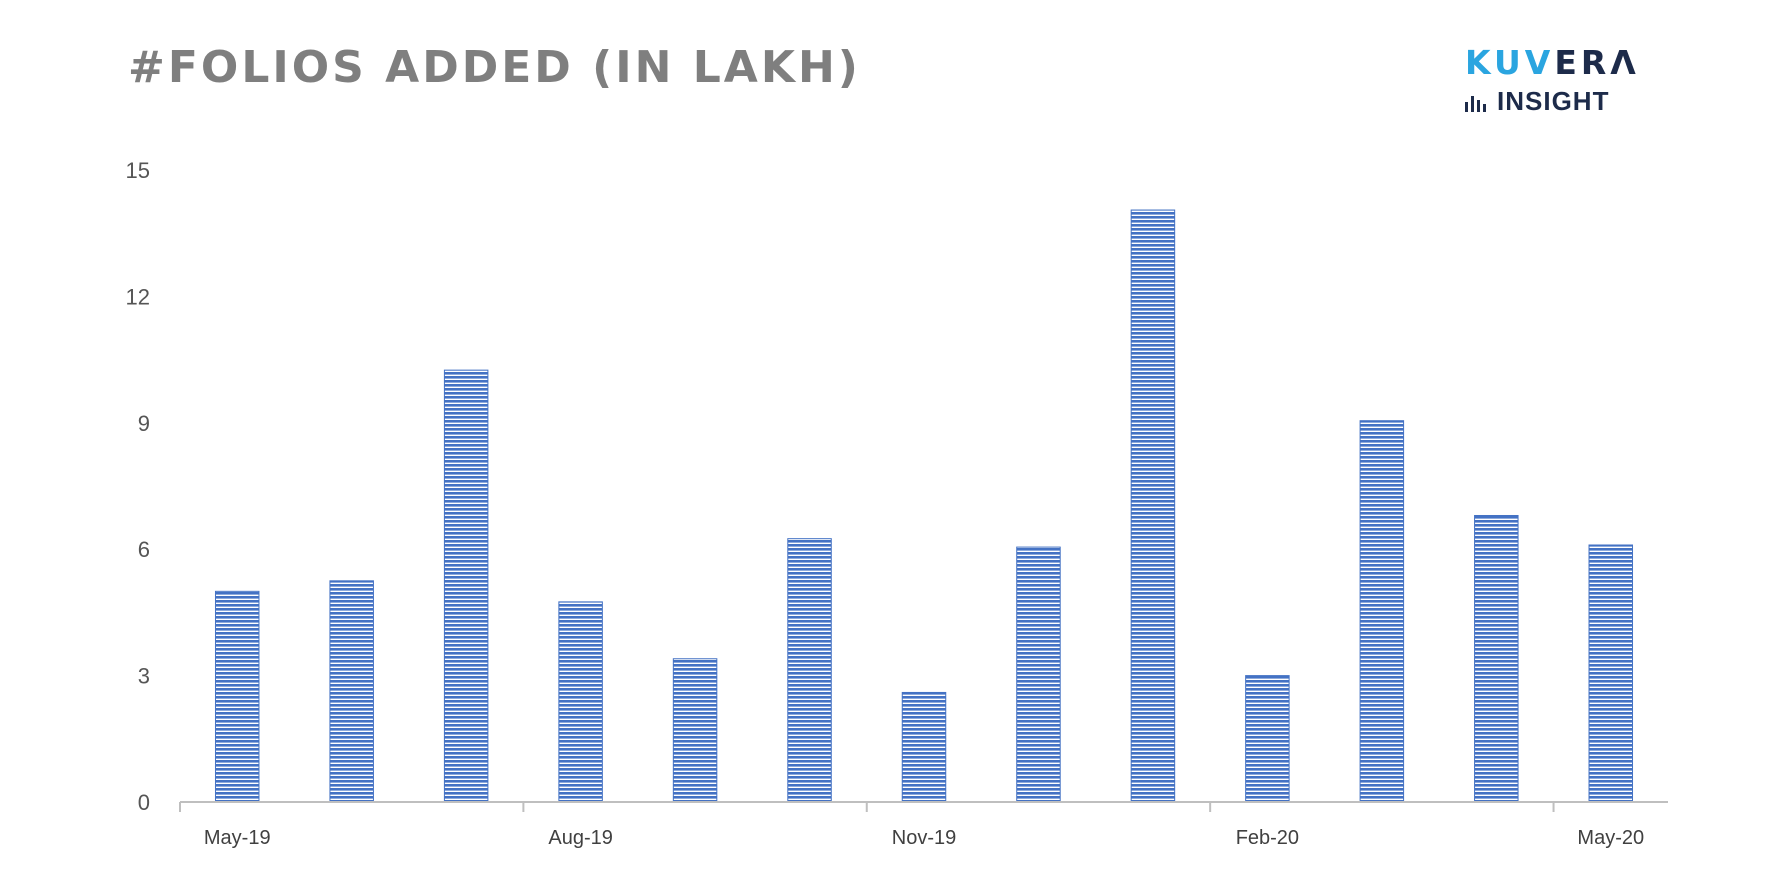 Image resolution: width=1767 pixels, height=886 pixels. What do you see at coordinates (144, 549) in the screenshot?
I see `y-tick-label: 6` at bounding box center [144, 549].